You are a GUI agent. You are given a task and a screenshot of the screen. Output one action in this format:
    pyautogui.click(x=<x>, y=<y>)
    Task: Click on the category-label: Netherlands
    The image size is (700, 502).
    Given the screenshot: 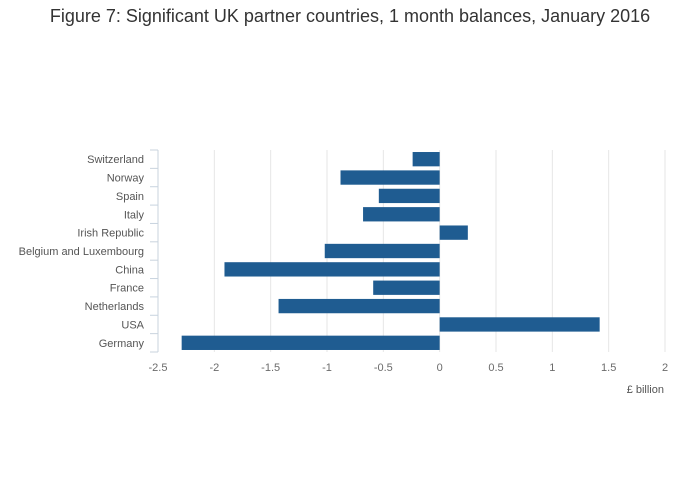 What is the action you would take?
    pyautogui.click(x=115, y=307)
    